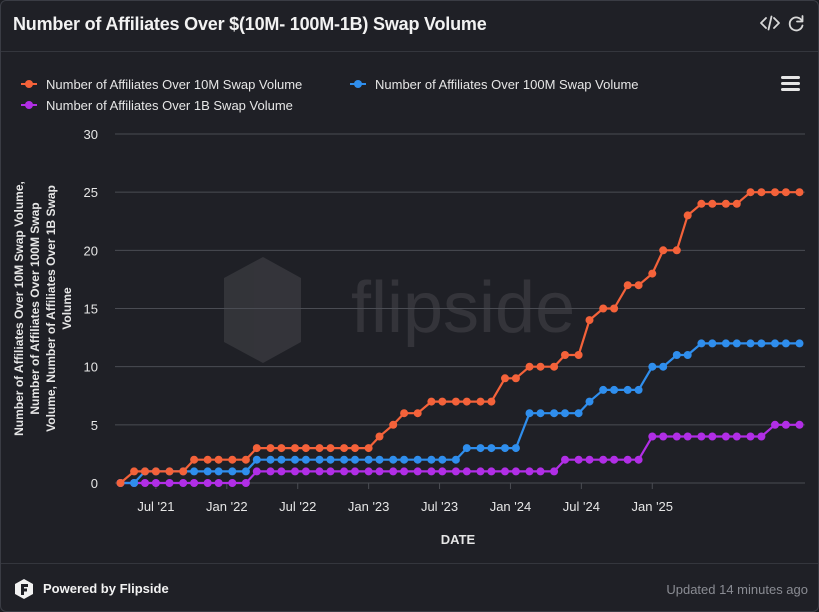 This screenshot has width=819, height=612. I want to click on x-tick-label: Jul '22, so click(297, 506).